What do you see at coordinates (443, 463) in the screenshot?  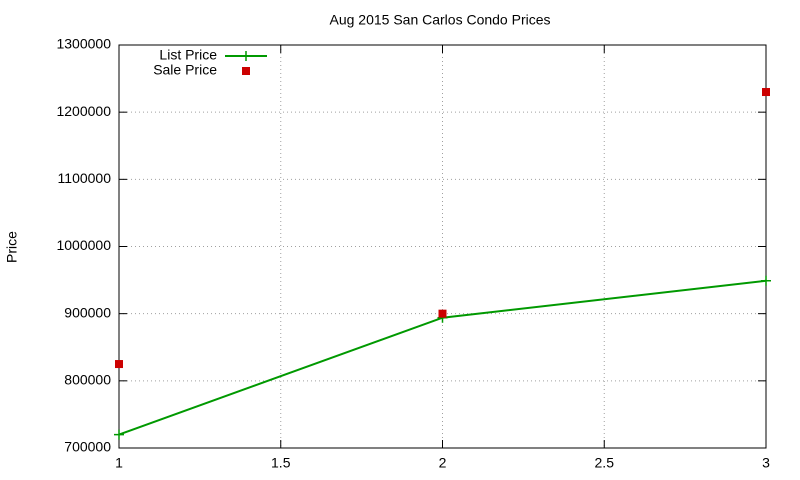 I see `x-tick-label: 2` at bounding box center [443, 463].